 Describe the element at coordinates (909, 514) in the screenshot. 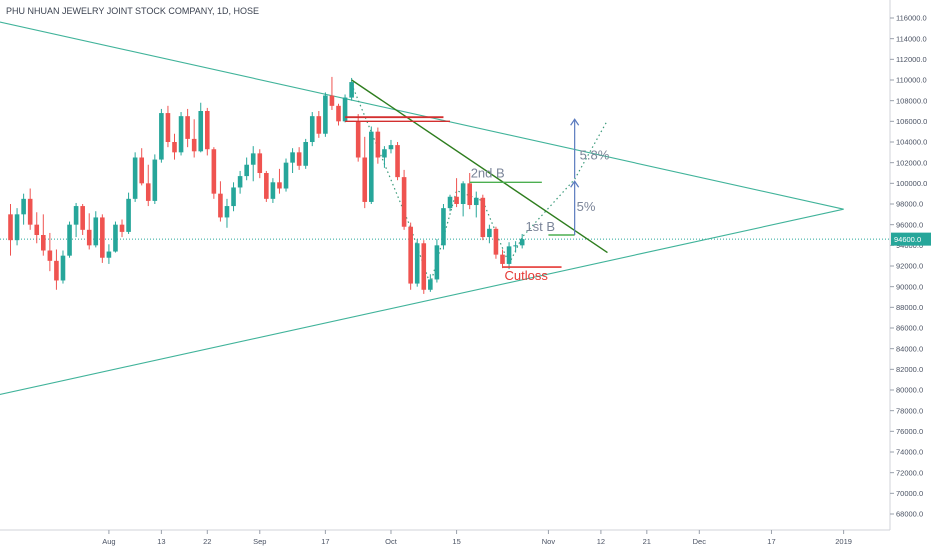

I see `y-tick-label: 68000.0` at that location.